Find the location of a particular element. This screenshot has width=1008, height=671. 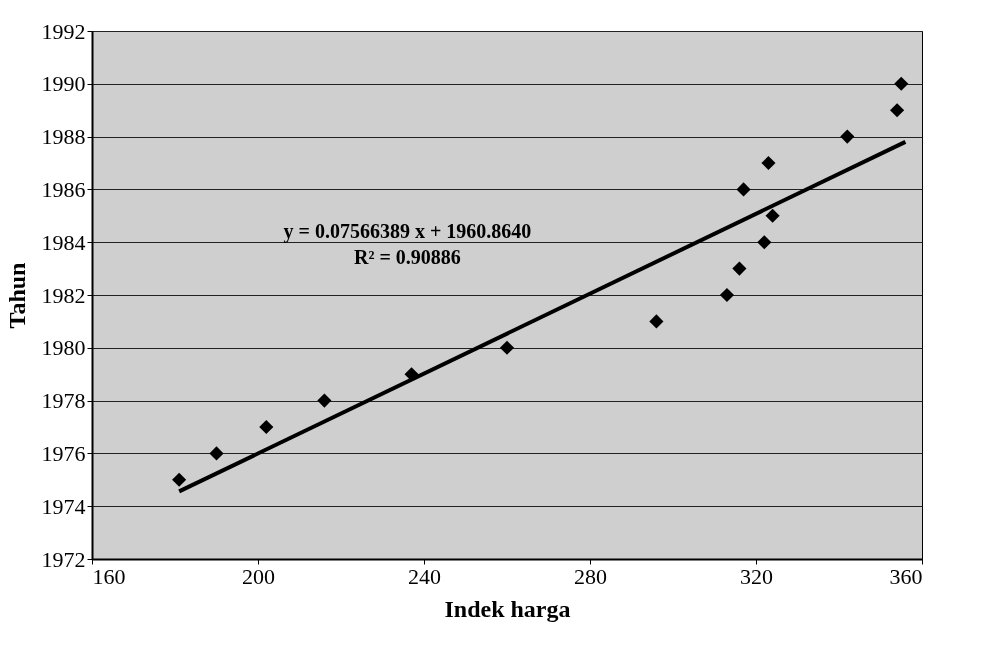

x-tick-label: 280 is located at coordinates (590, 576).